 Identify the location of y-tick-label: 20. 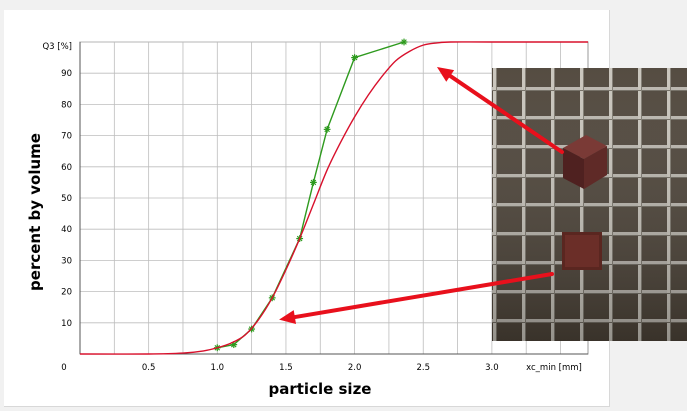
(66, 293).